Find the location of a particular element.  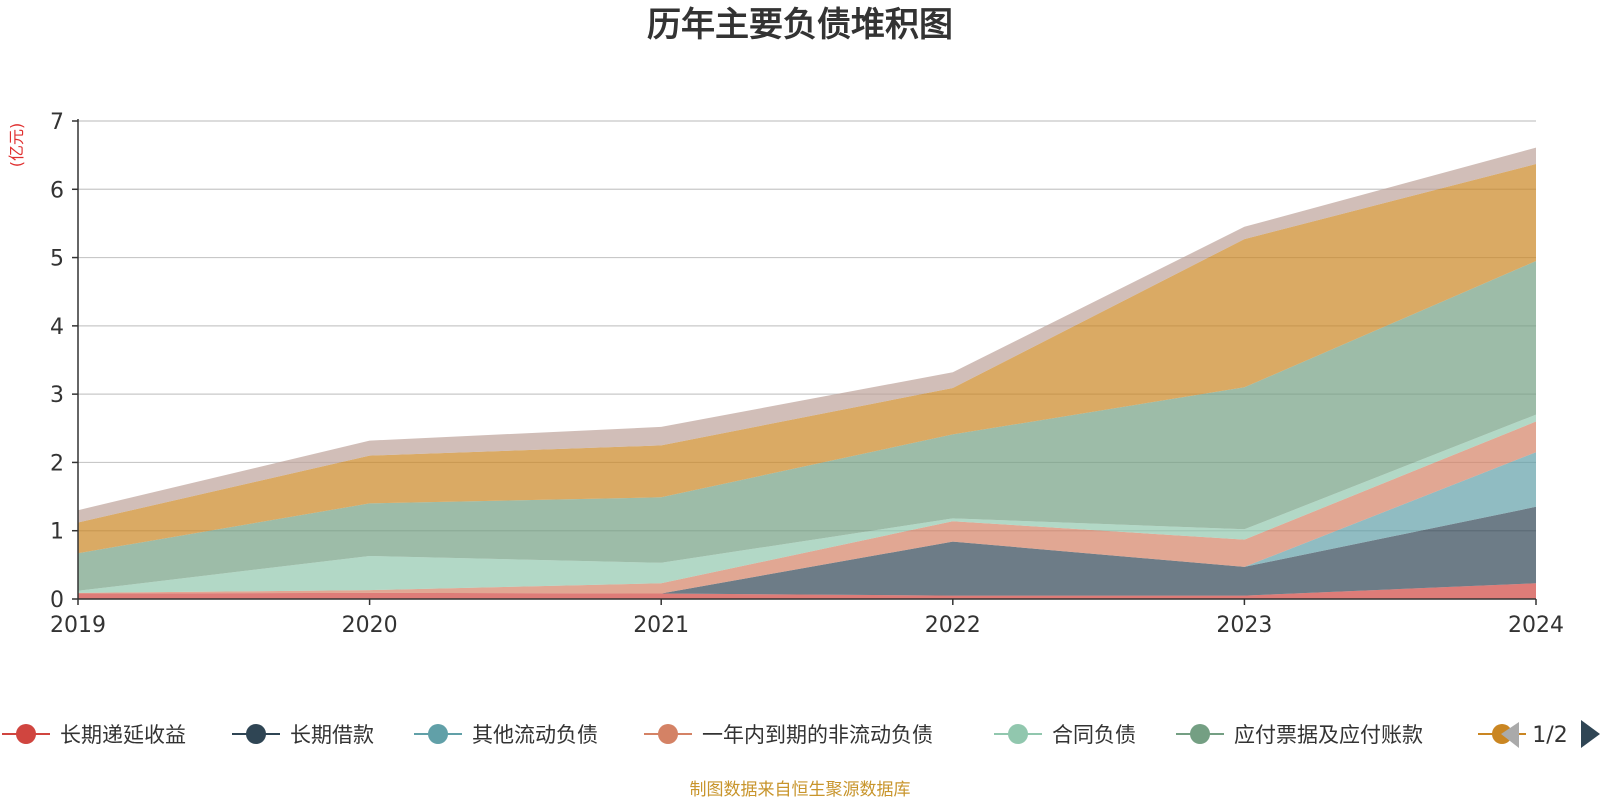

legend-item-3: 其他流动负债 is located at coordinates (506, 735).